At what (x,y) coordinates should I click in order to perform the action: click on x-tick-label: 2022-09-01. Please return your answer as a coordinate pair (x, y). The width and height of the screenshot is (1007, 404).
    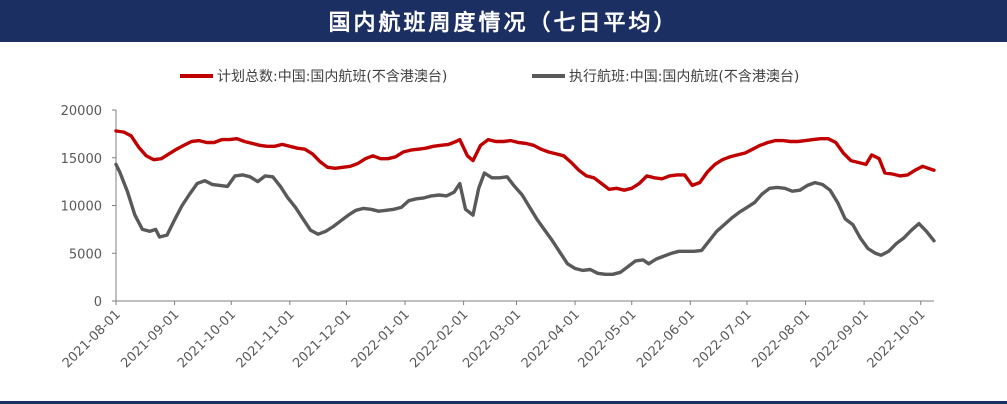
    Looking at the image, I should click on (840, 339).